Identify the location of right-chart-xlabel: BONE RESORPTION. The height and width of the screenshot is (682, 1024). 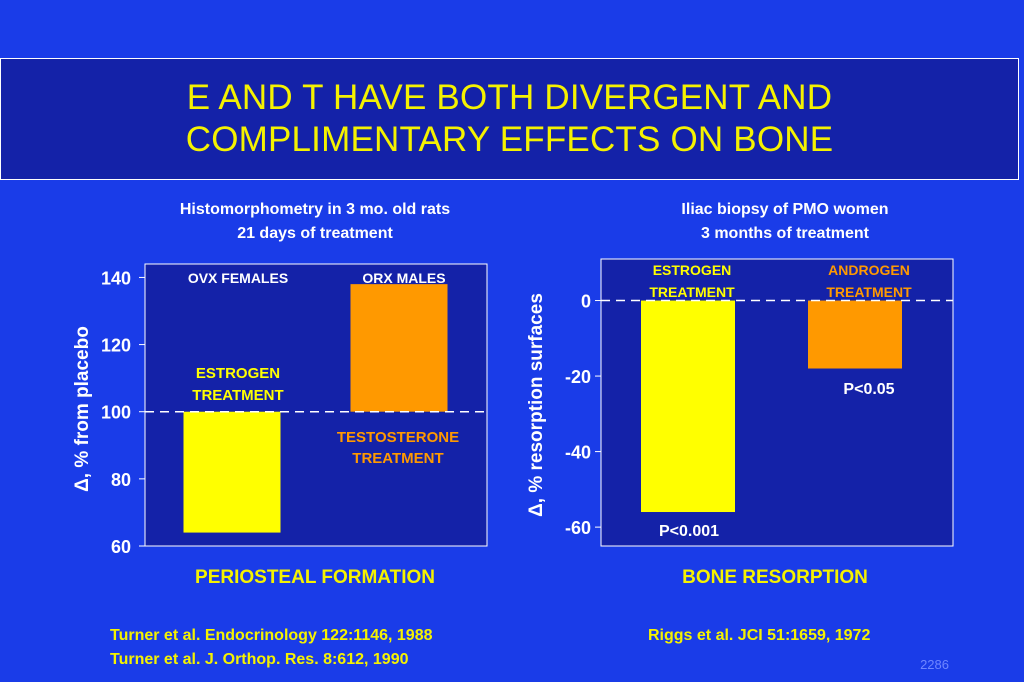
(775, 577).